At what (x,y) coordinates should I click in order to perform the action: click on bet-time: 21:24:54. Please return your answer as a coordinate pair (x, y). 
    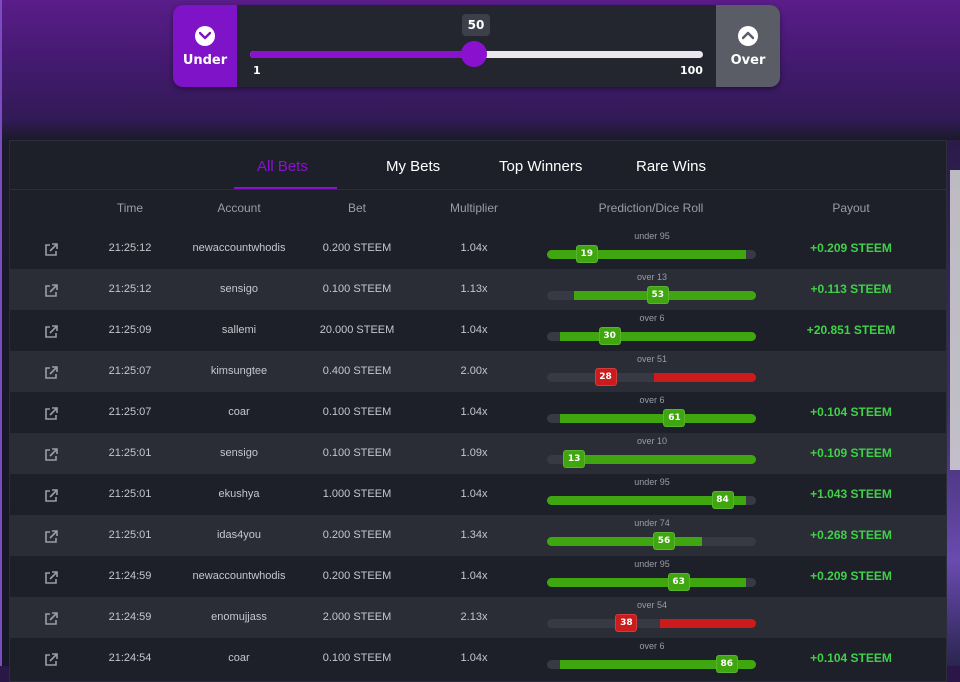
    Looking at the image, I should click on (130, 658).